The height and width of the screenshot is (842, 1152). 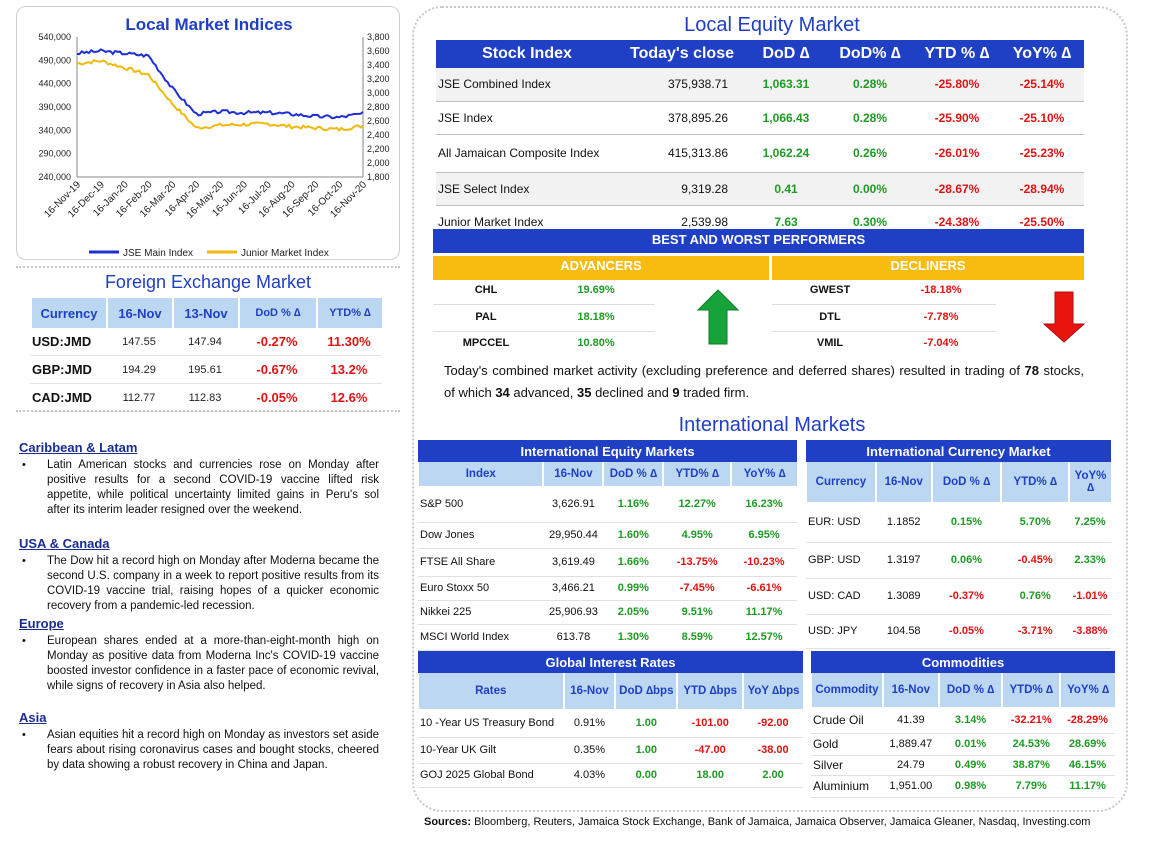 I want to click on rates-dod: 1.00, so click(x=646, y=750).